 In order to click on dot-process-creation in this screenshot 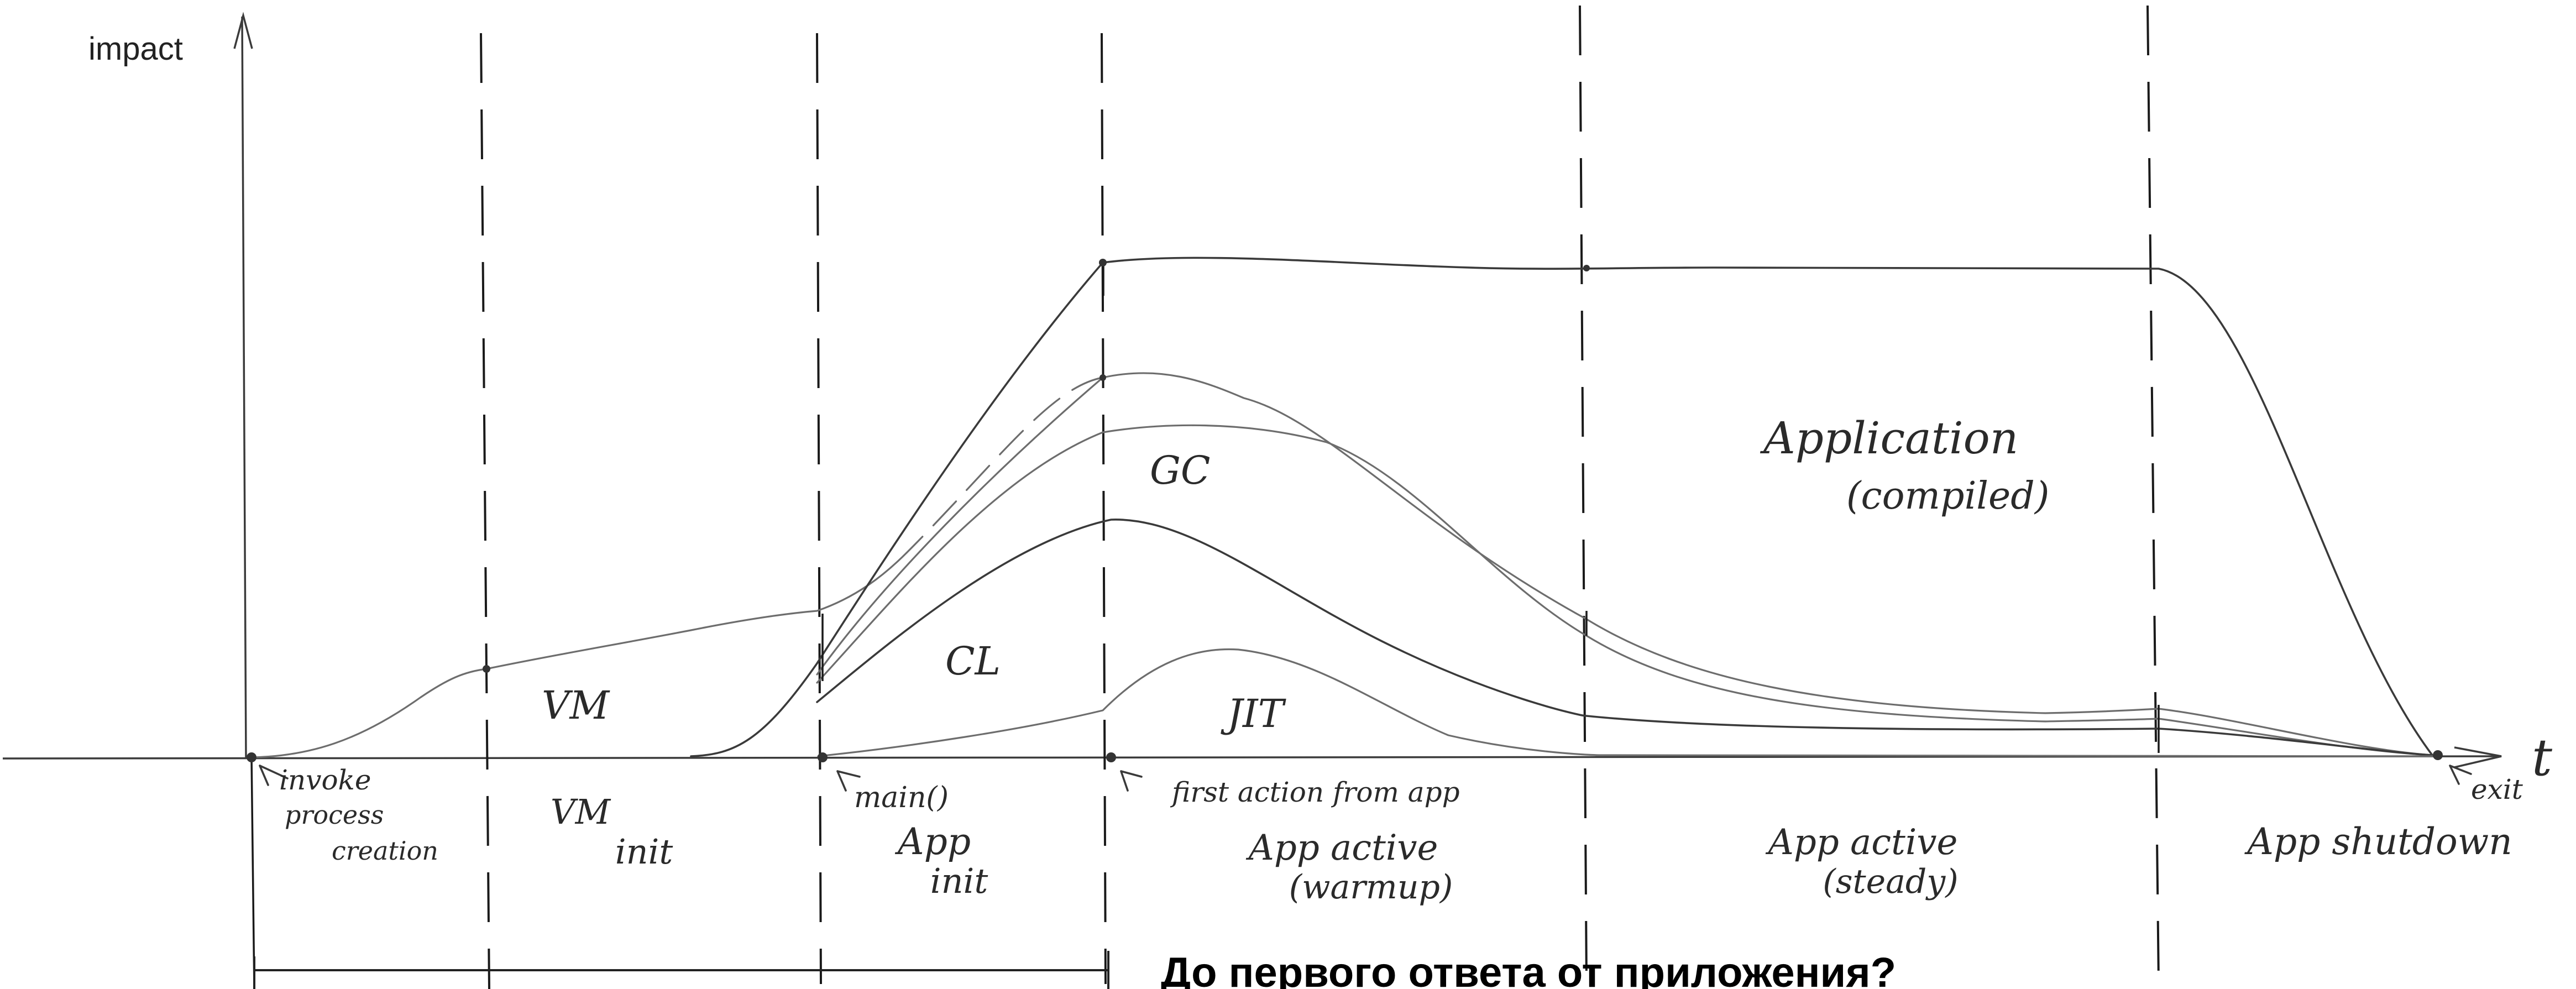, I will do `click(251, 757)`.